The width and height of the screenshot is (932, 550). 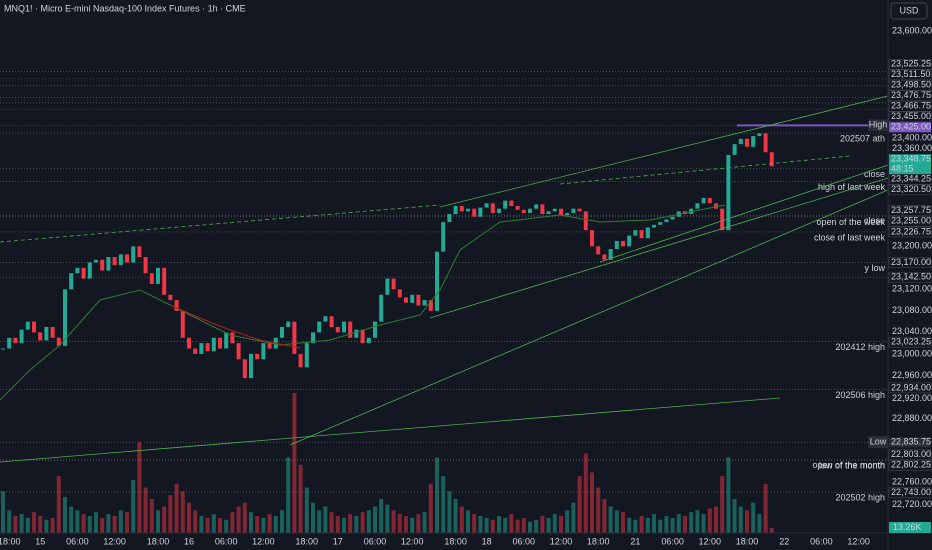 What do you see at coordinates (338, 541) in the screenshot?
I see `x-tick-label: 17` at bounding box center [338, 541].